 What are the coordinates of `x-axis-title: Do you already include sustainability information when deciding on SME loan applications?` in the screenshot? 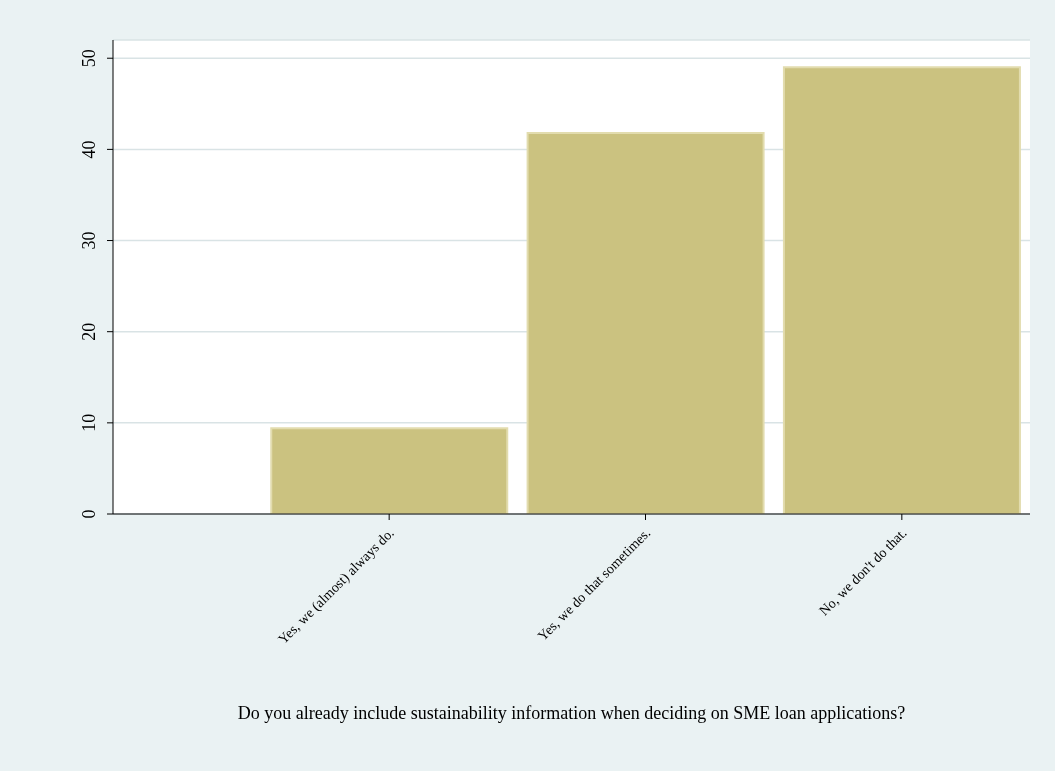 It's located at (571, 713).